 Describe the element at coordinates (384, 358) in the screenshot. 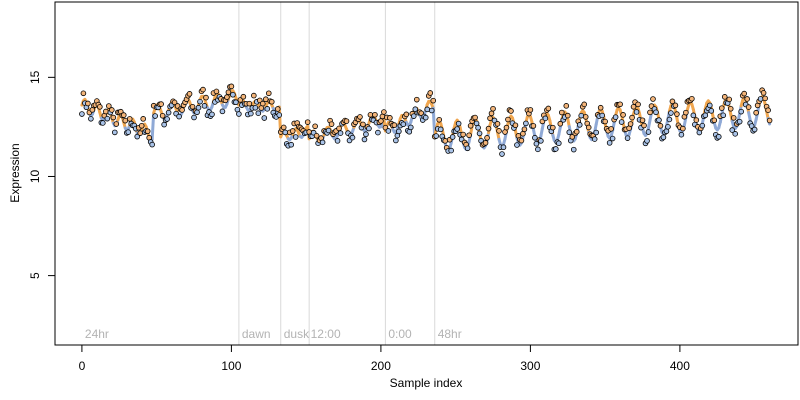

I see `x-axis: 0 100 200 300 400` at that location.